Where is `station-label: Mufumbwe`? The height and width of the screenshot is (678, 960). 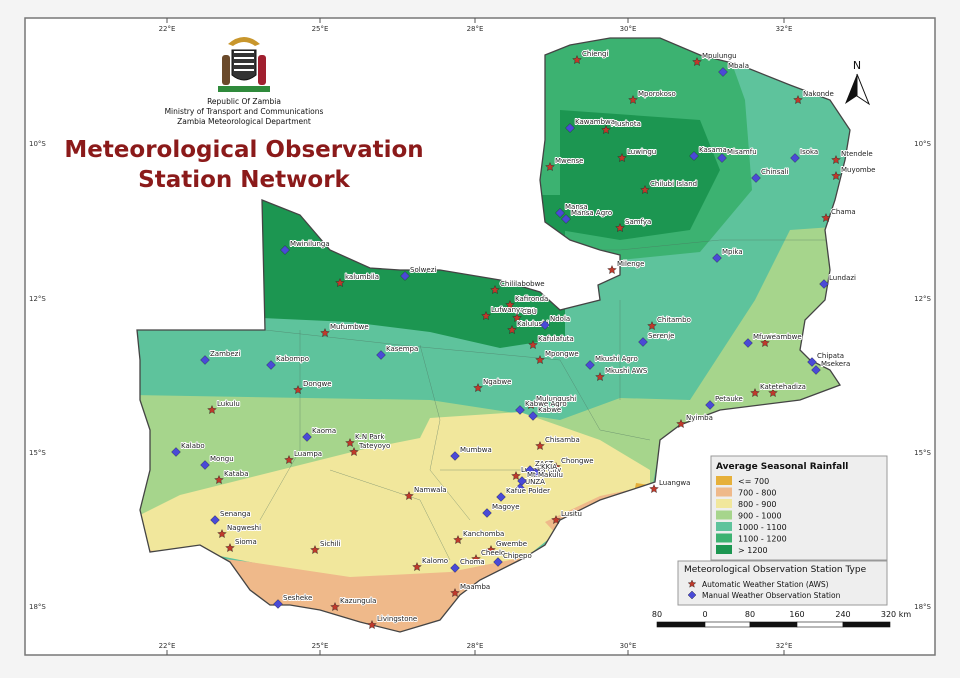
station-label: Mufumbwe is located at coordinates (349, 327).